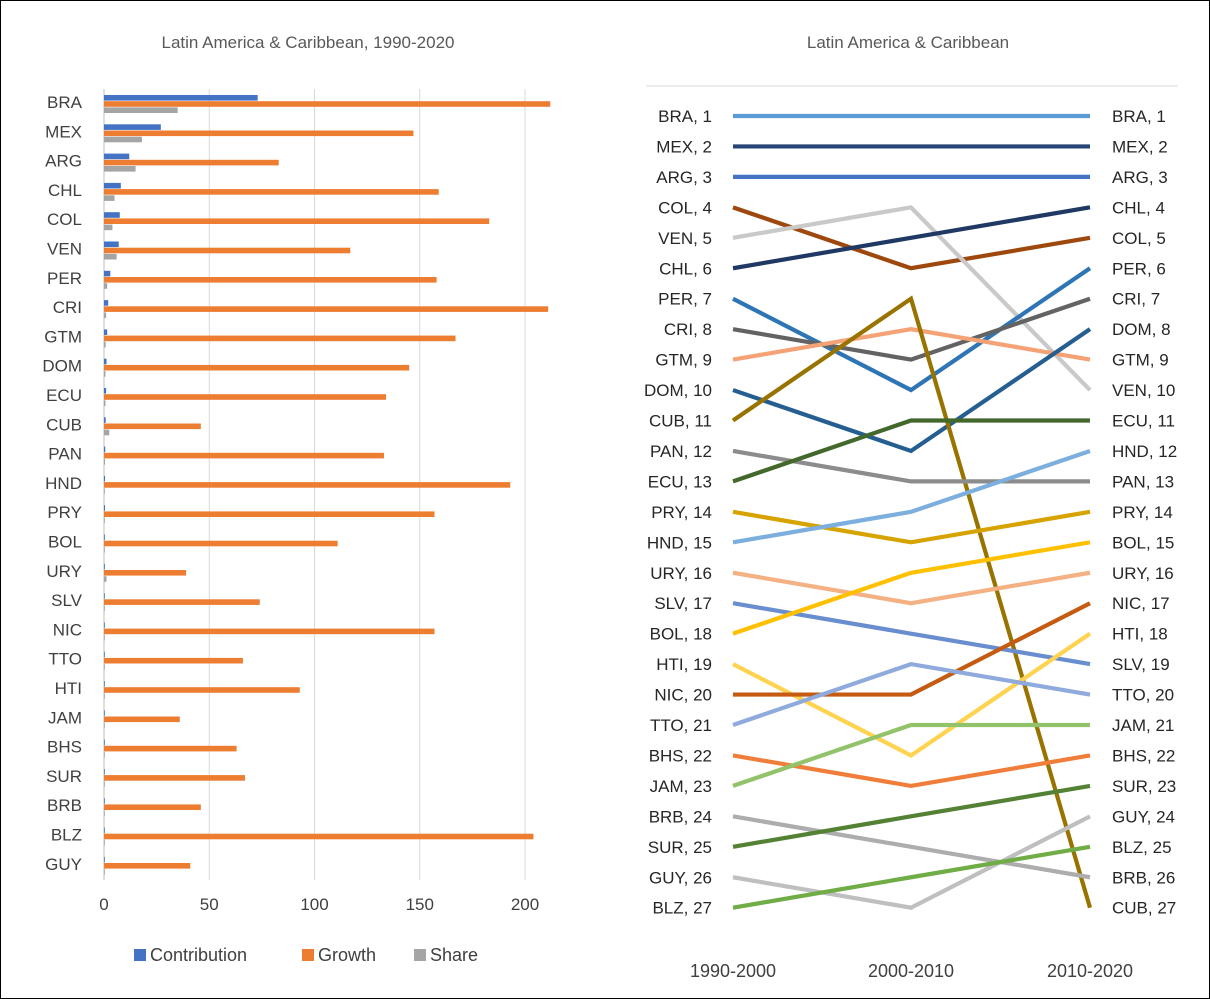 This screenshot has height=999, width=1210. Describe the element at coordinates (64, 805) in the screenshot. I see `category-label: BRB` at that location.